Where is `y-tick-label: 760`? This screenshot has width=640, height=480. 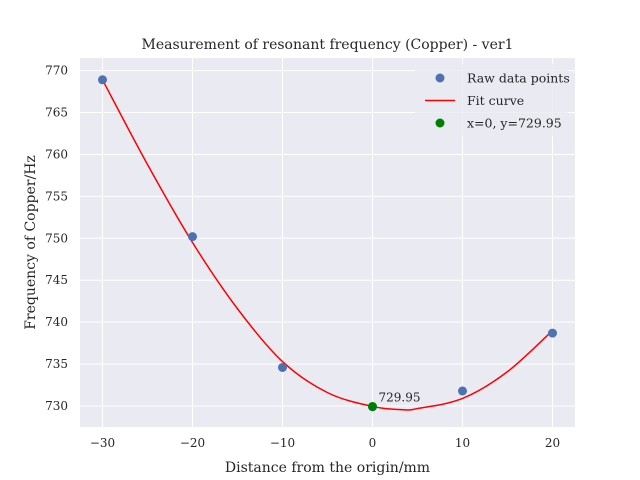 y-tick-label: 760 is located at coordinates (56, 154).